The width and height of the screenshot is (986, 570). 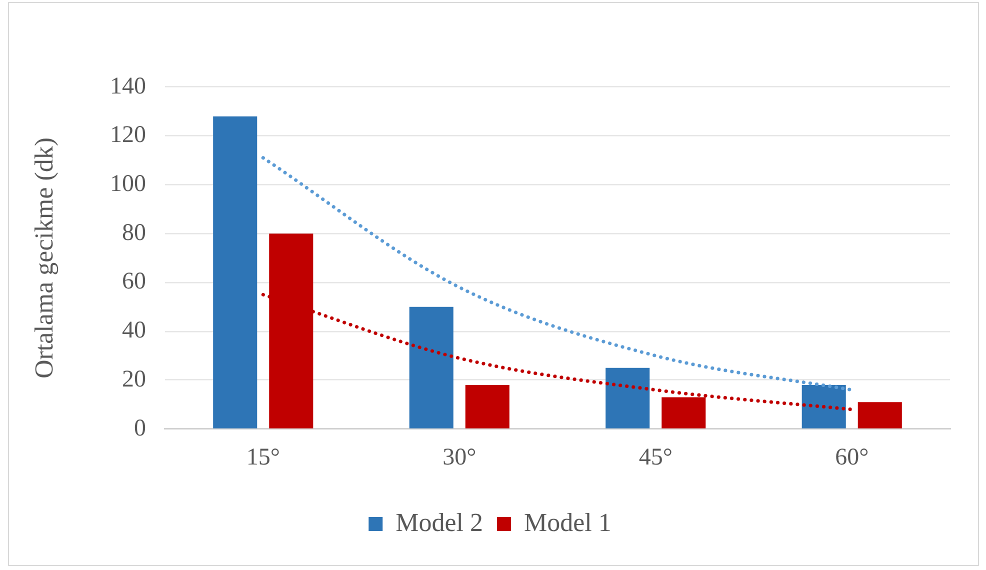 I want to click on x-tick-label: 15°, so click(x=263, y=457).